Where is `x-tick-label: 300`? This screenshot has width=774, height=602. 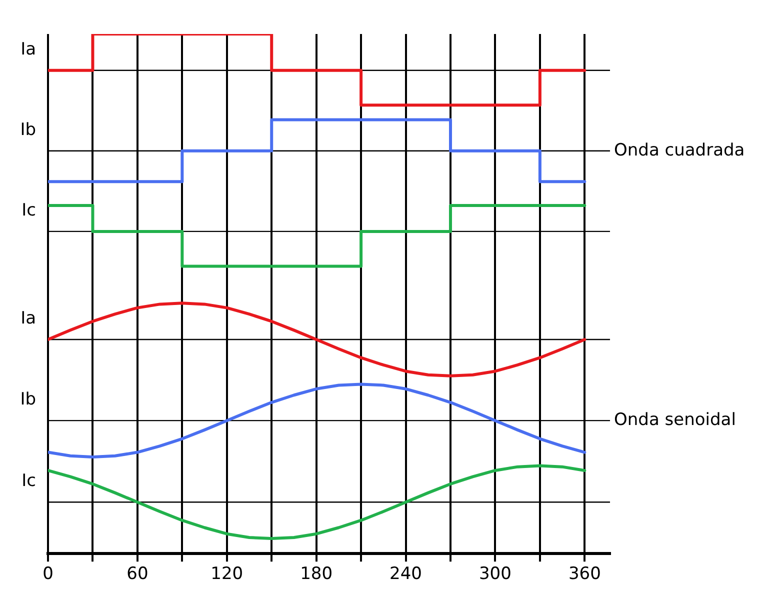 x-tick-label: 300 is located at coordinates (495, 574).